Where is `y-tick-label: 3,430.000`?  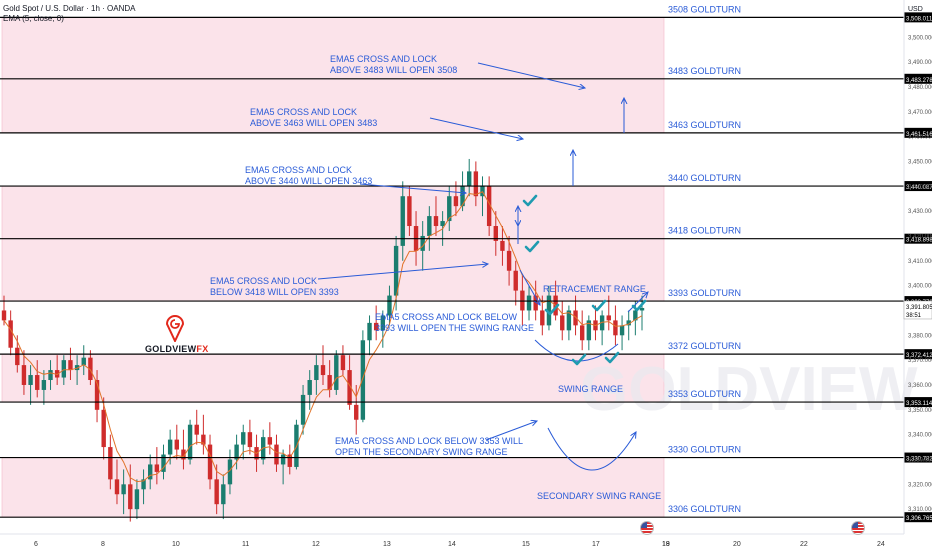
y-tick-label: 3,430.000 is located at coordinates (920, 212).